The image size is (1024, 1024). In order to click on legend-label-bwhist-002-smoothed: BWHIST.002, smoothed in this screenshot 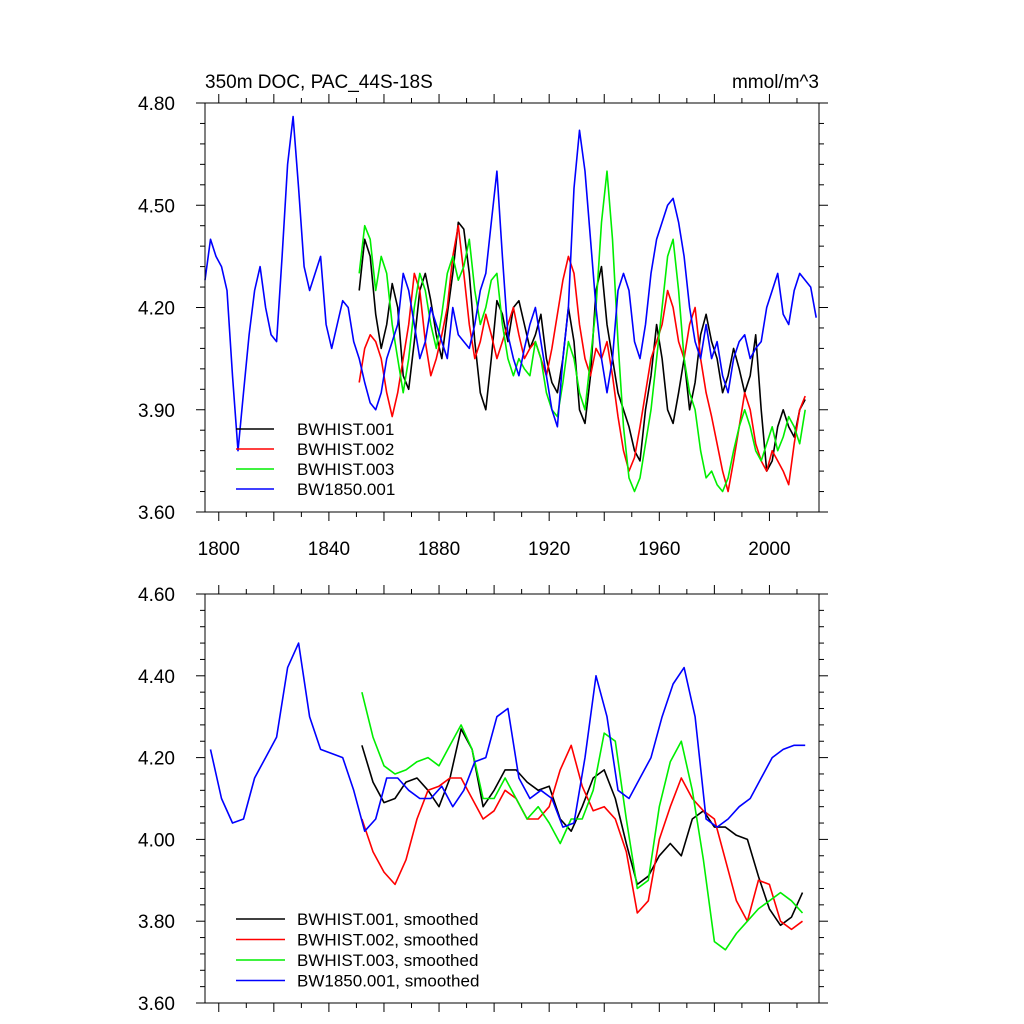, I will do `click(387, 940)`.